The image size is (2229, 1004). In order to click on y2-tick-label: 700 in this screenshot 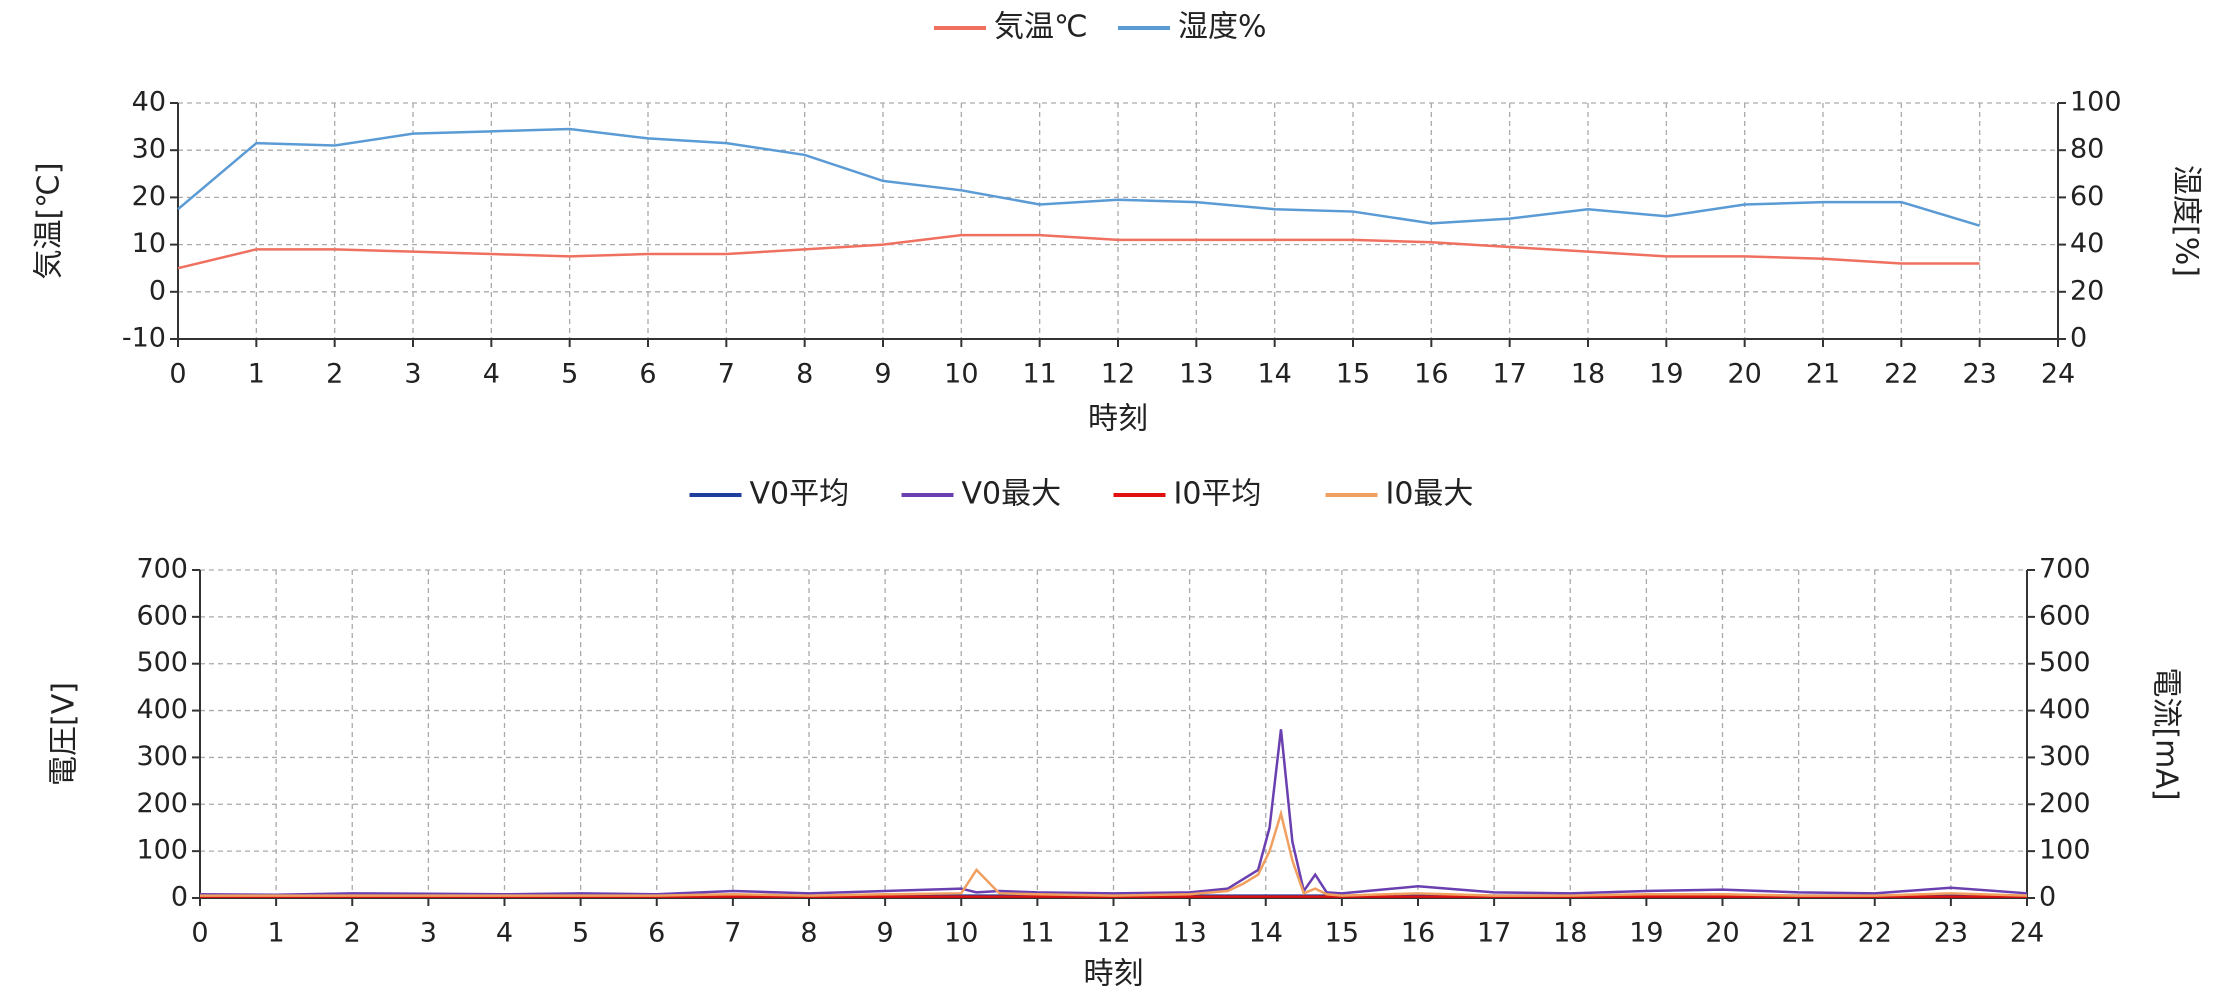, I will do `click(2065, 569)`.